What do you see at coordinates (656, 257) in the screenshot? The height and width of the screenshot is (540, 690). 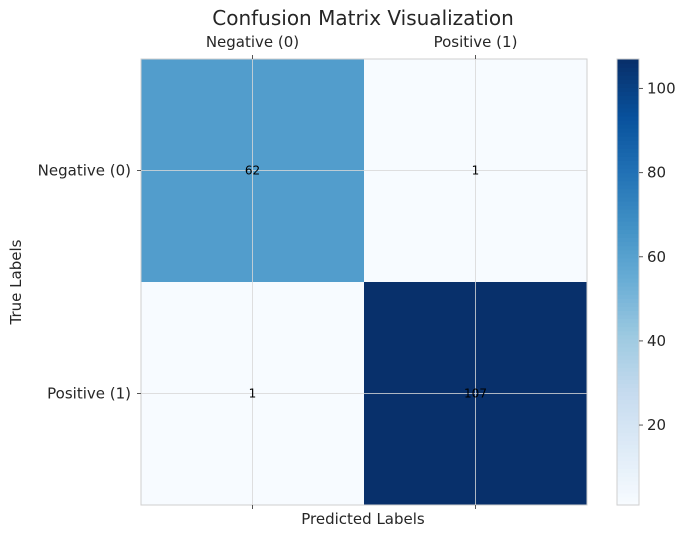 I see `colorbar-tick-label: 60` at bounding box center [656, 257].